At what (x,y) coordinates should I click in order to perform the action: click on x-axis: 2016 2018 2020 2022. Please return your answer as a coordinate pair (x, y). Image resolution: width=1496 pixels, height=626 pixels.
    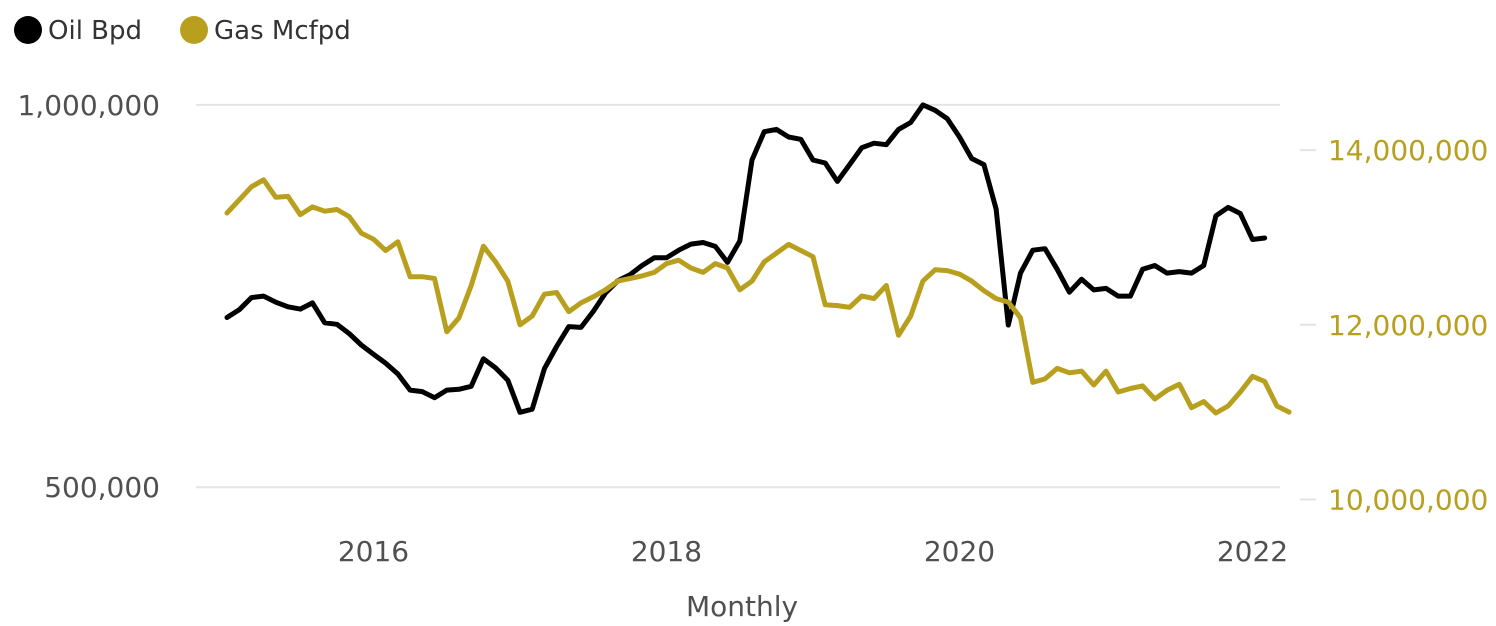
    Looking at the image, I should click on (813, 551).